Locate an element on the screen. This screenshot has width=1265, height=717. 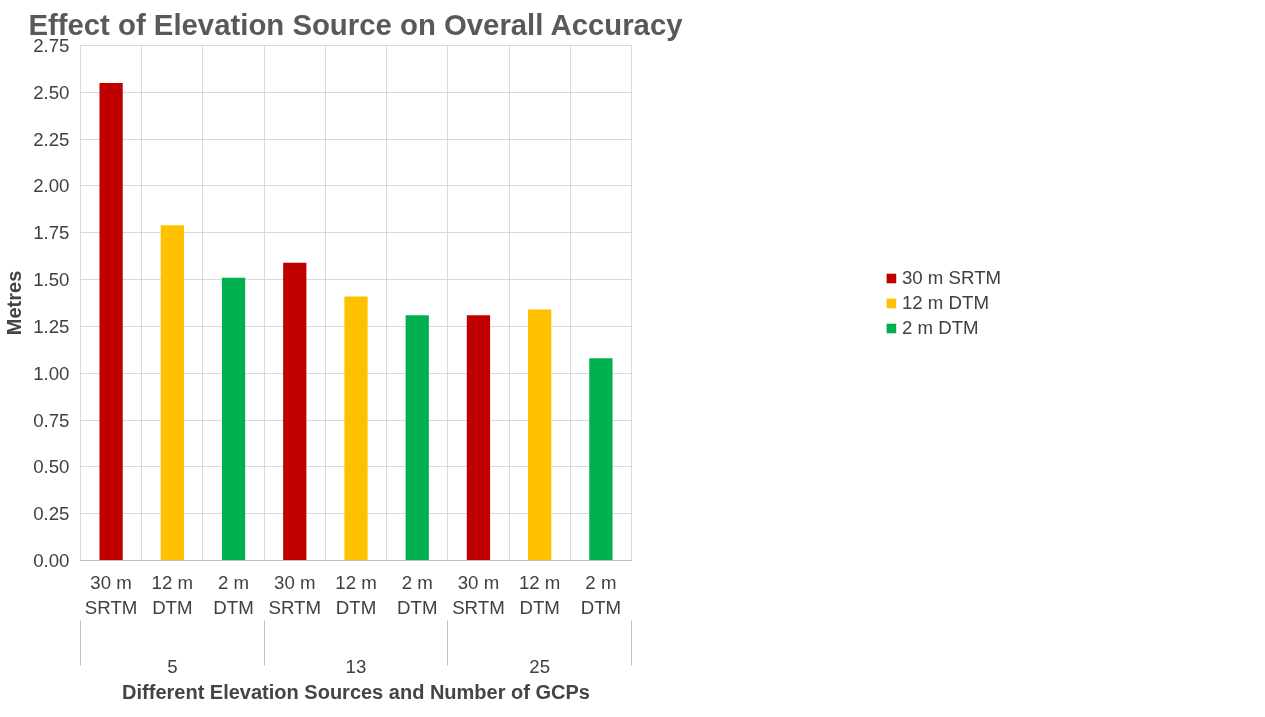
y-tick-label: 1.25 is located at coordinates (51, 326).